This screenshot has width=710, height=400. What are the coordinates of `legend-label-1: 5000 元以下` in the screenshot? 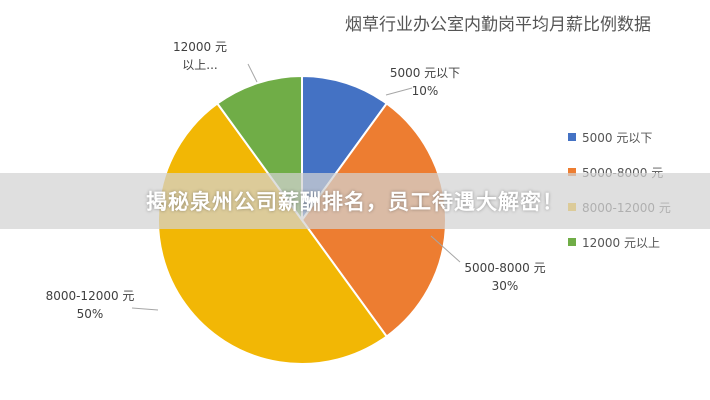 It's located at (617, 138).